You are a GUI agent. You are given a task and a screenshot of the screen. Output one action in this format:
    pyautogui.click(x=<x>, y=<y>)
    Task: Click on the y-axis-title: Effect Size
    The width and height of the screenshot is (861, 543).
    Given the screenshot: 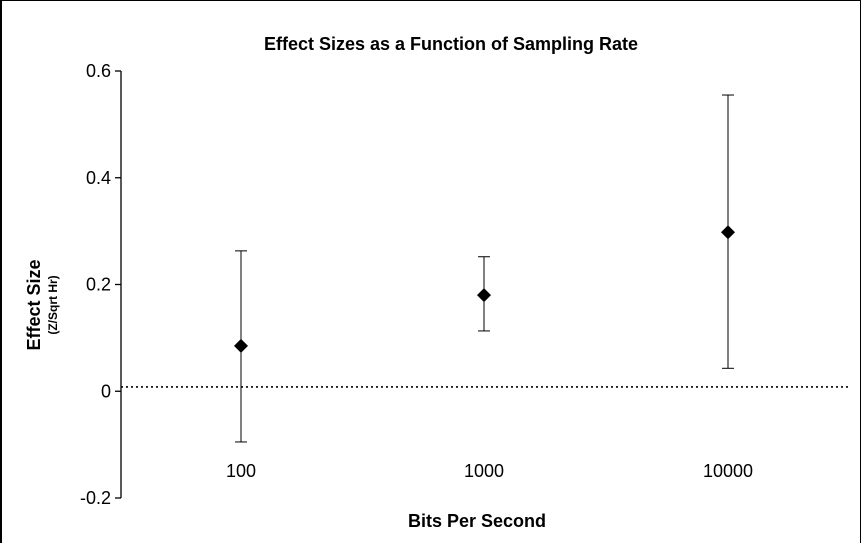 What is the action you would take?
    pyautogui.click(x=34, y=304)
    